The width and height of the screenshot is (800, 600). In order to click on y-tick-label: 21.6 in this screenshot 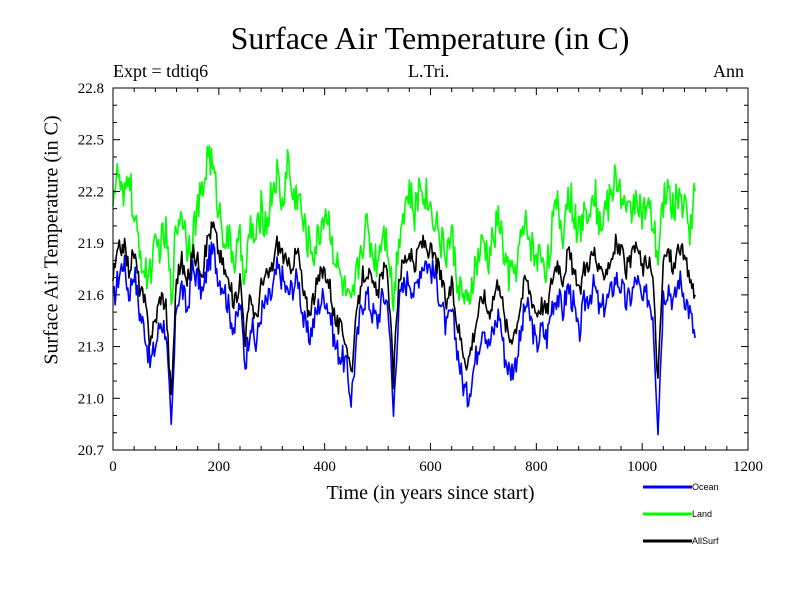, I will do `click(91, 296)`.